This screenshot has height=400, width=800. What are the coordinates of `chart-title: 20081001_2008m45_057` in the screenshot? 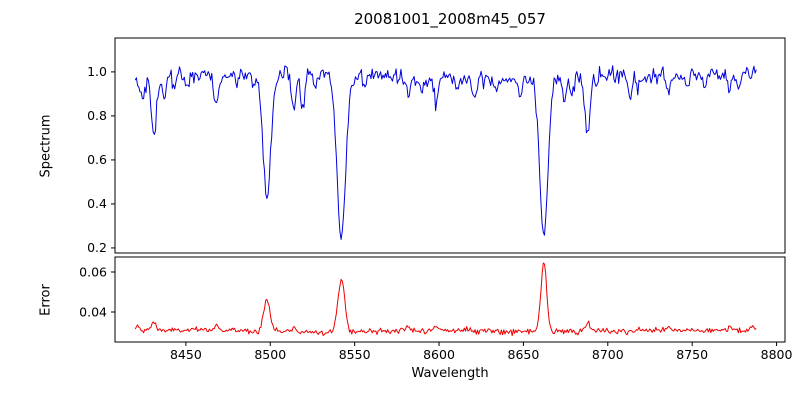 It's located at (450, 19).